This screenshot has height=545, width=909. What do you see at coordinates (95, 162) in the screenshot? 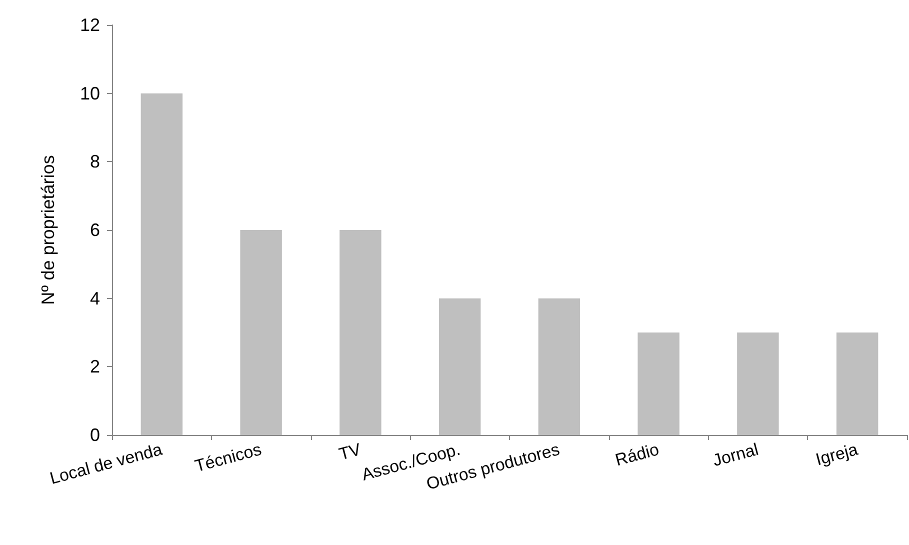
I see `y-tick-label: 8` at bounding box center [95, 162].